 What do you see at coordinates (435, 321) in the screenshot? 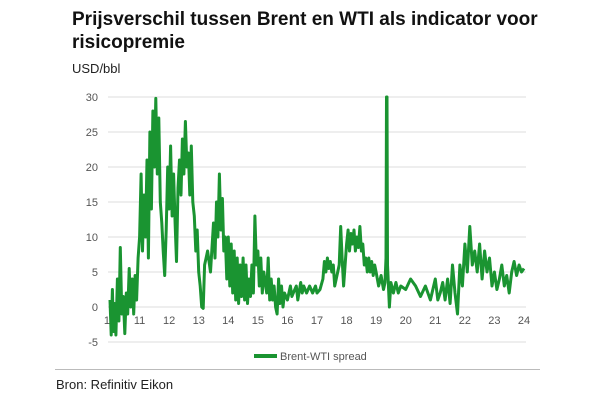
I see `x-tick-label: 21` at bounding box center [435, 321].